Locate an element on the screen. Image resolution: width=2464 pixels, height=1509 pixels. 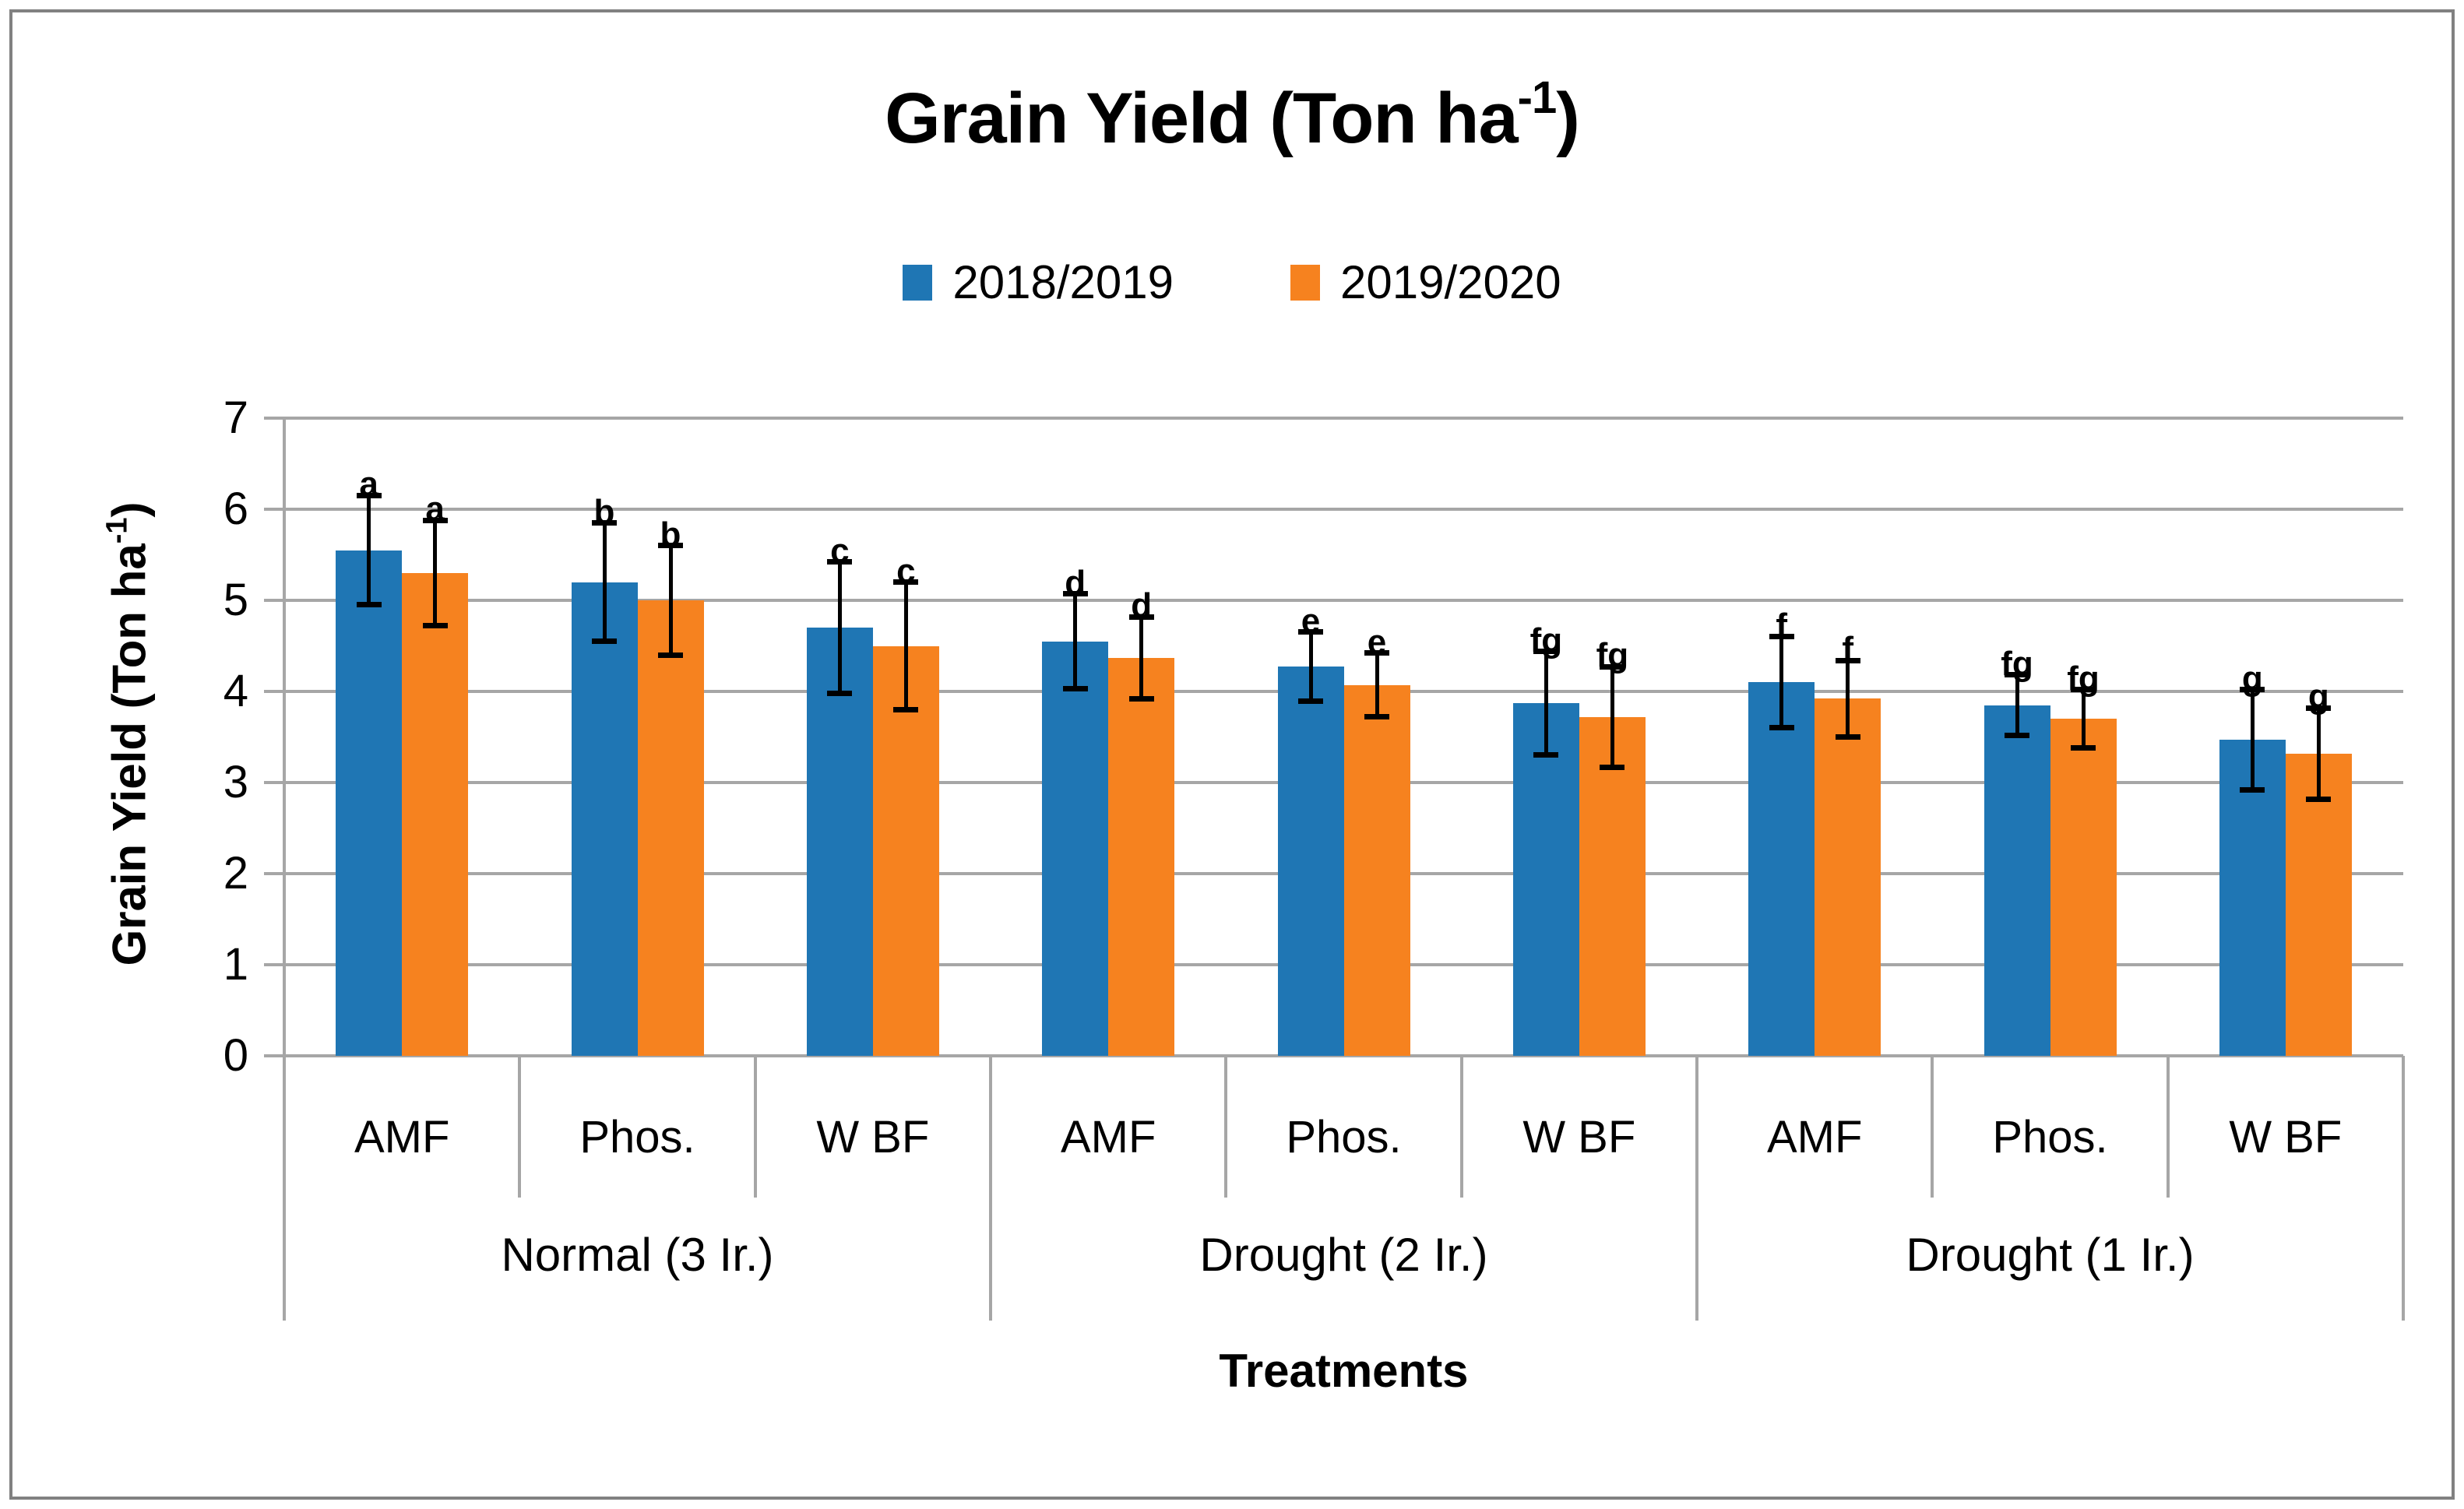
y-tick-label-3: 3 is located at coordinates (236, 782).